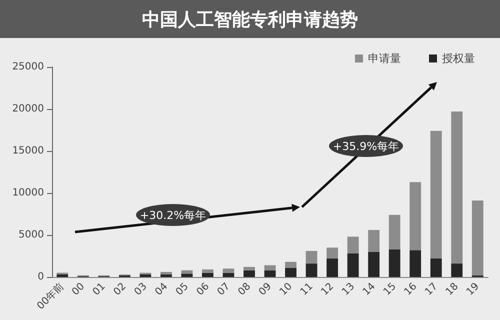 The height and width of the screenshot is (320, 500). I want to click on x-tick-label: 00年前, so click(50, 296).